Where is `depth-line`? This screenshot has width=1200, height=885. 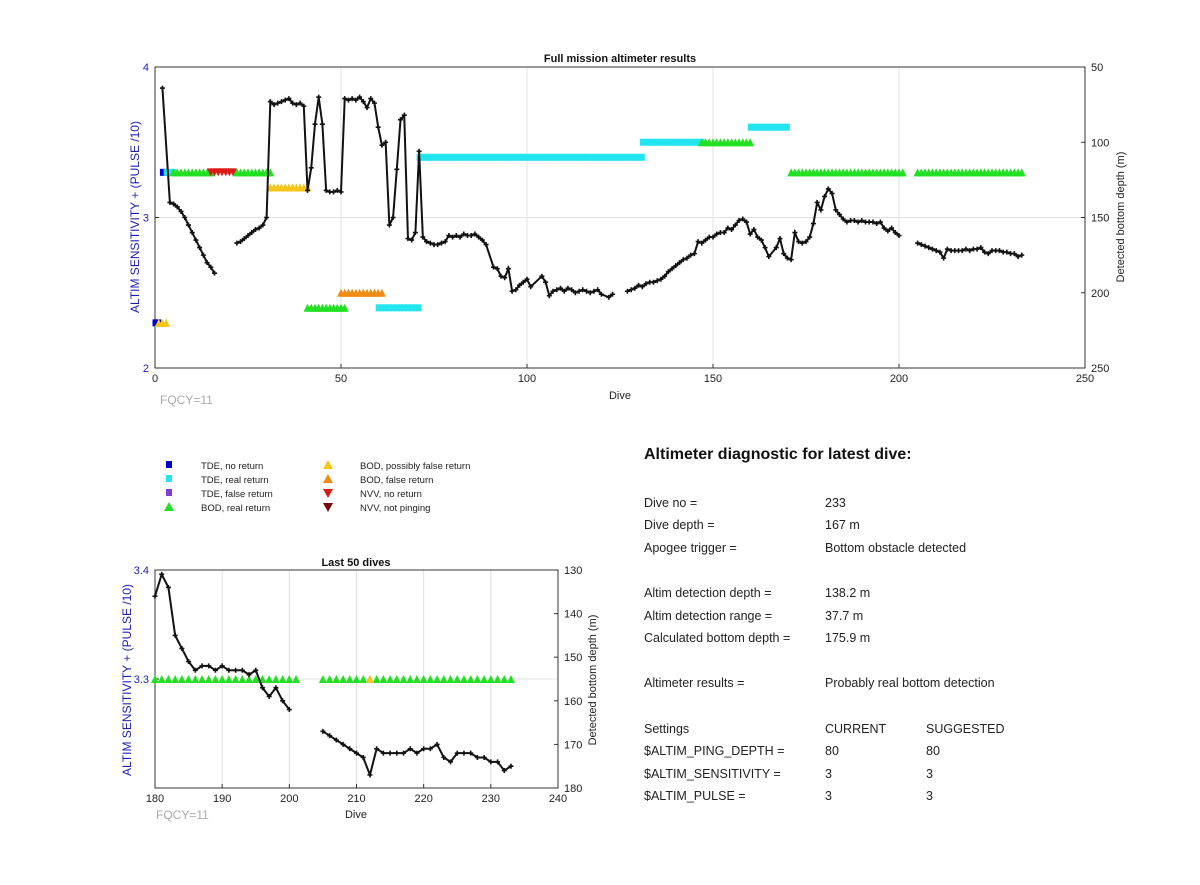 depth-line is located at coordinates (425, 197).